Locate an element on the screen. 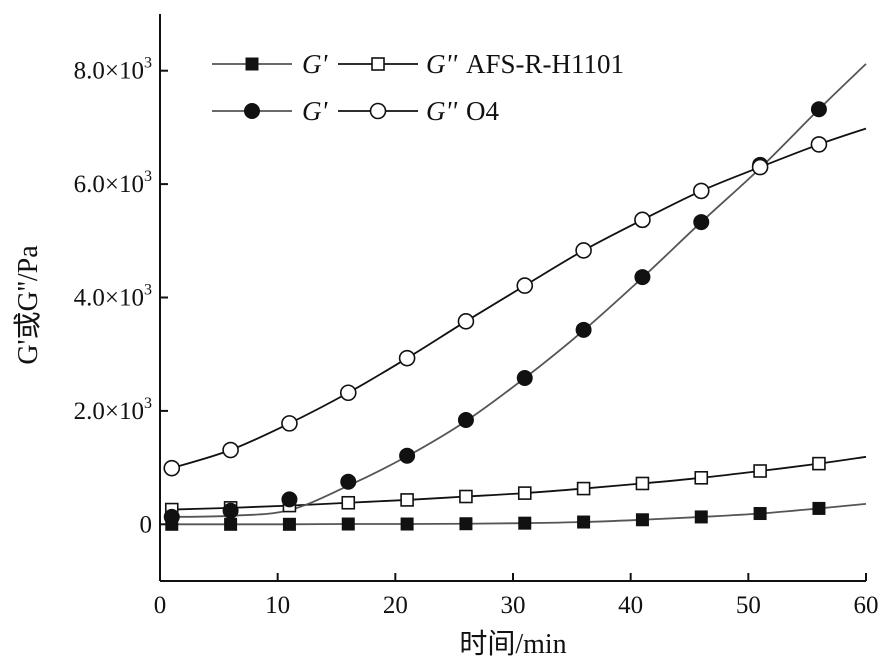  legend-label-name: AFS-R-H1101 is located at coordinates (545, 64).